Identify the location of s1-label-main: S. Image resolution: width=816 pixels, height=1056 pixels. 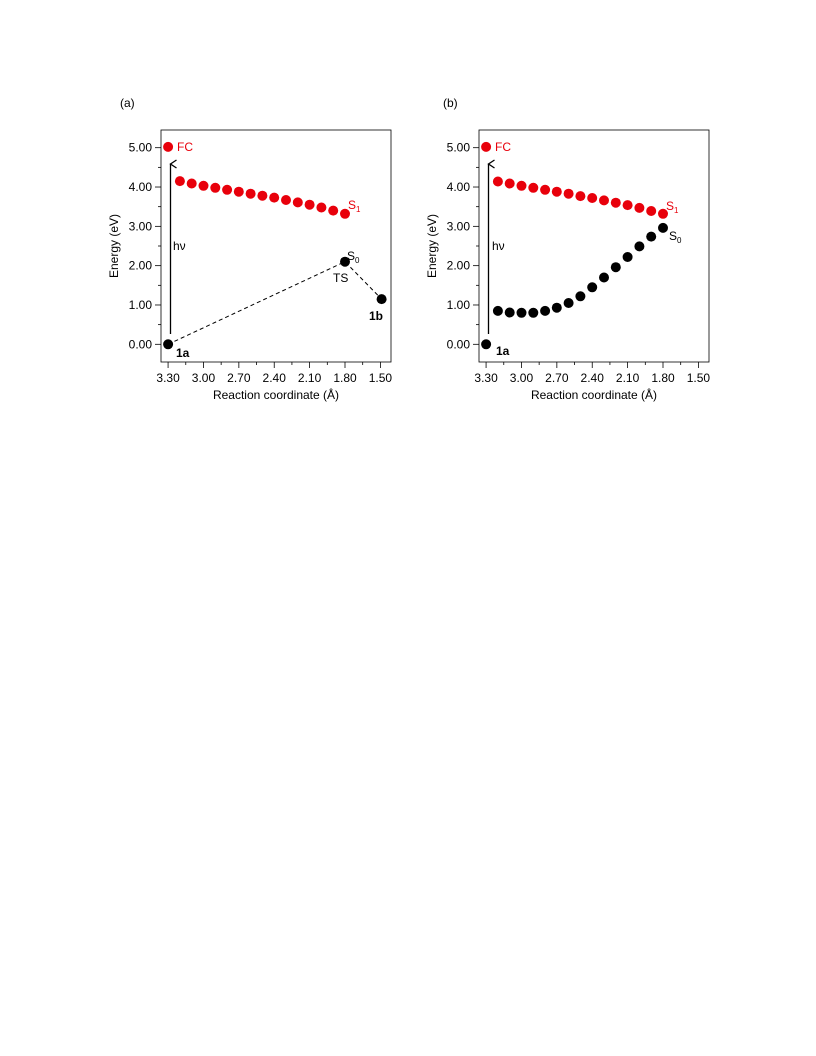
(670, 206).